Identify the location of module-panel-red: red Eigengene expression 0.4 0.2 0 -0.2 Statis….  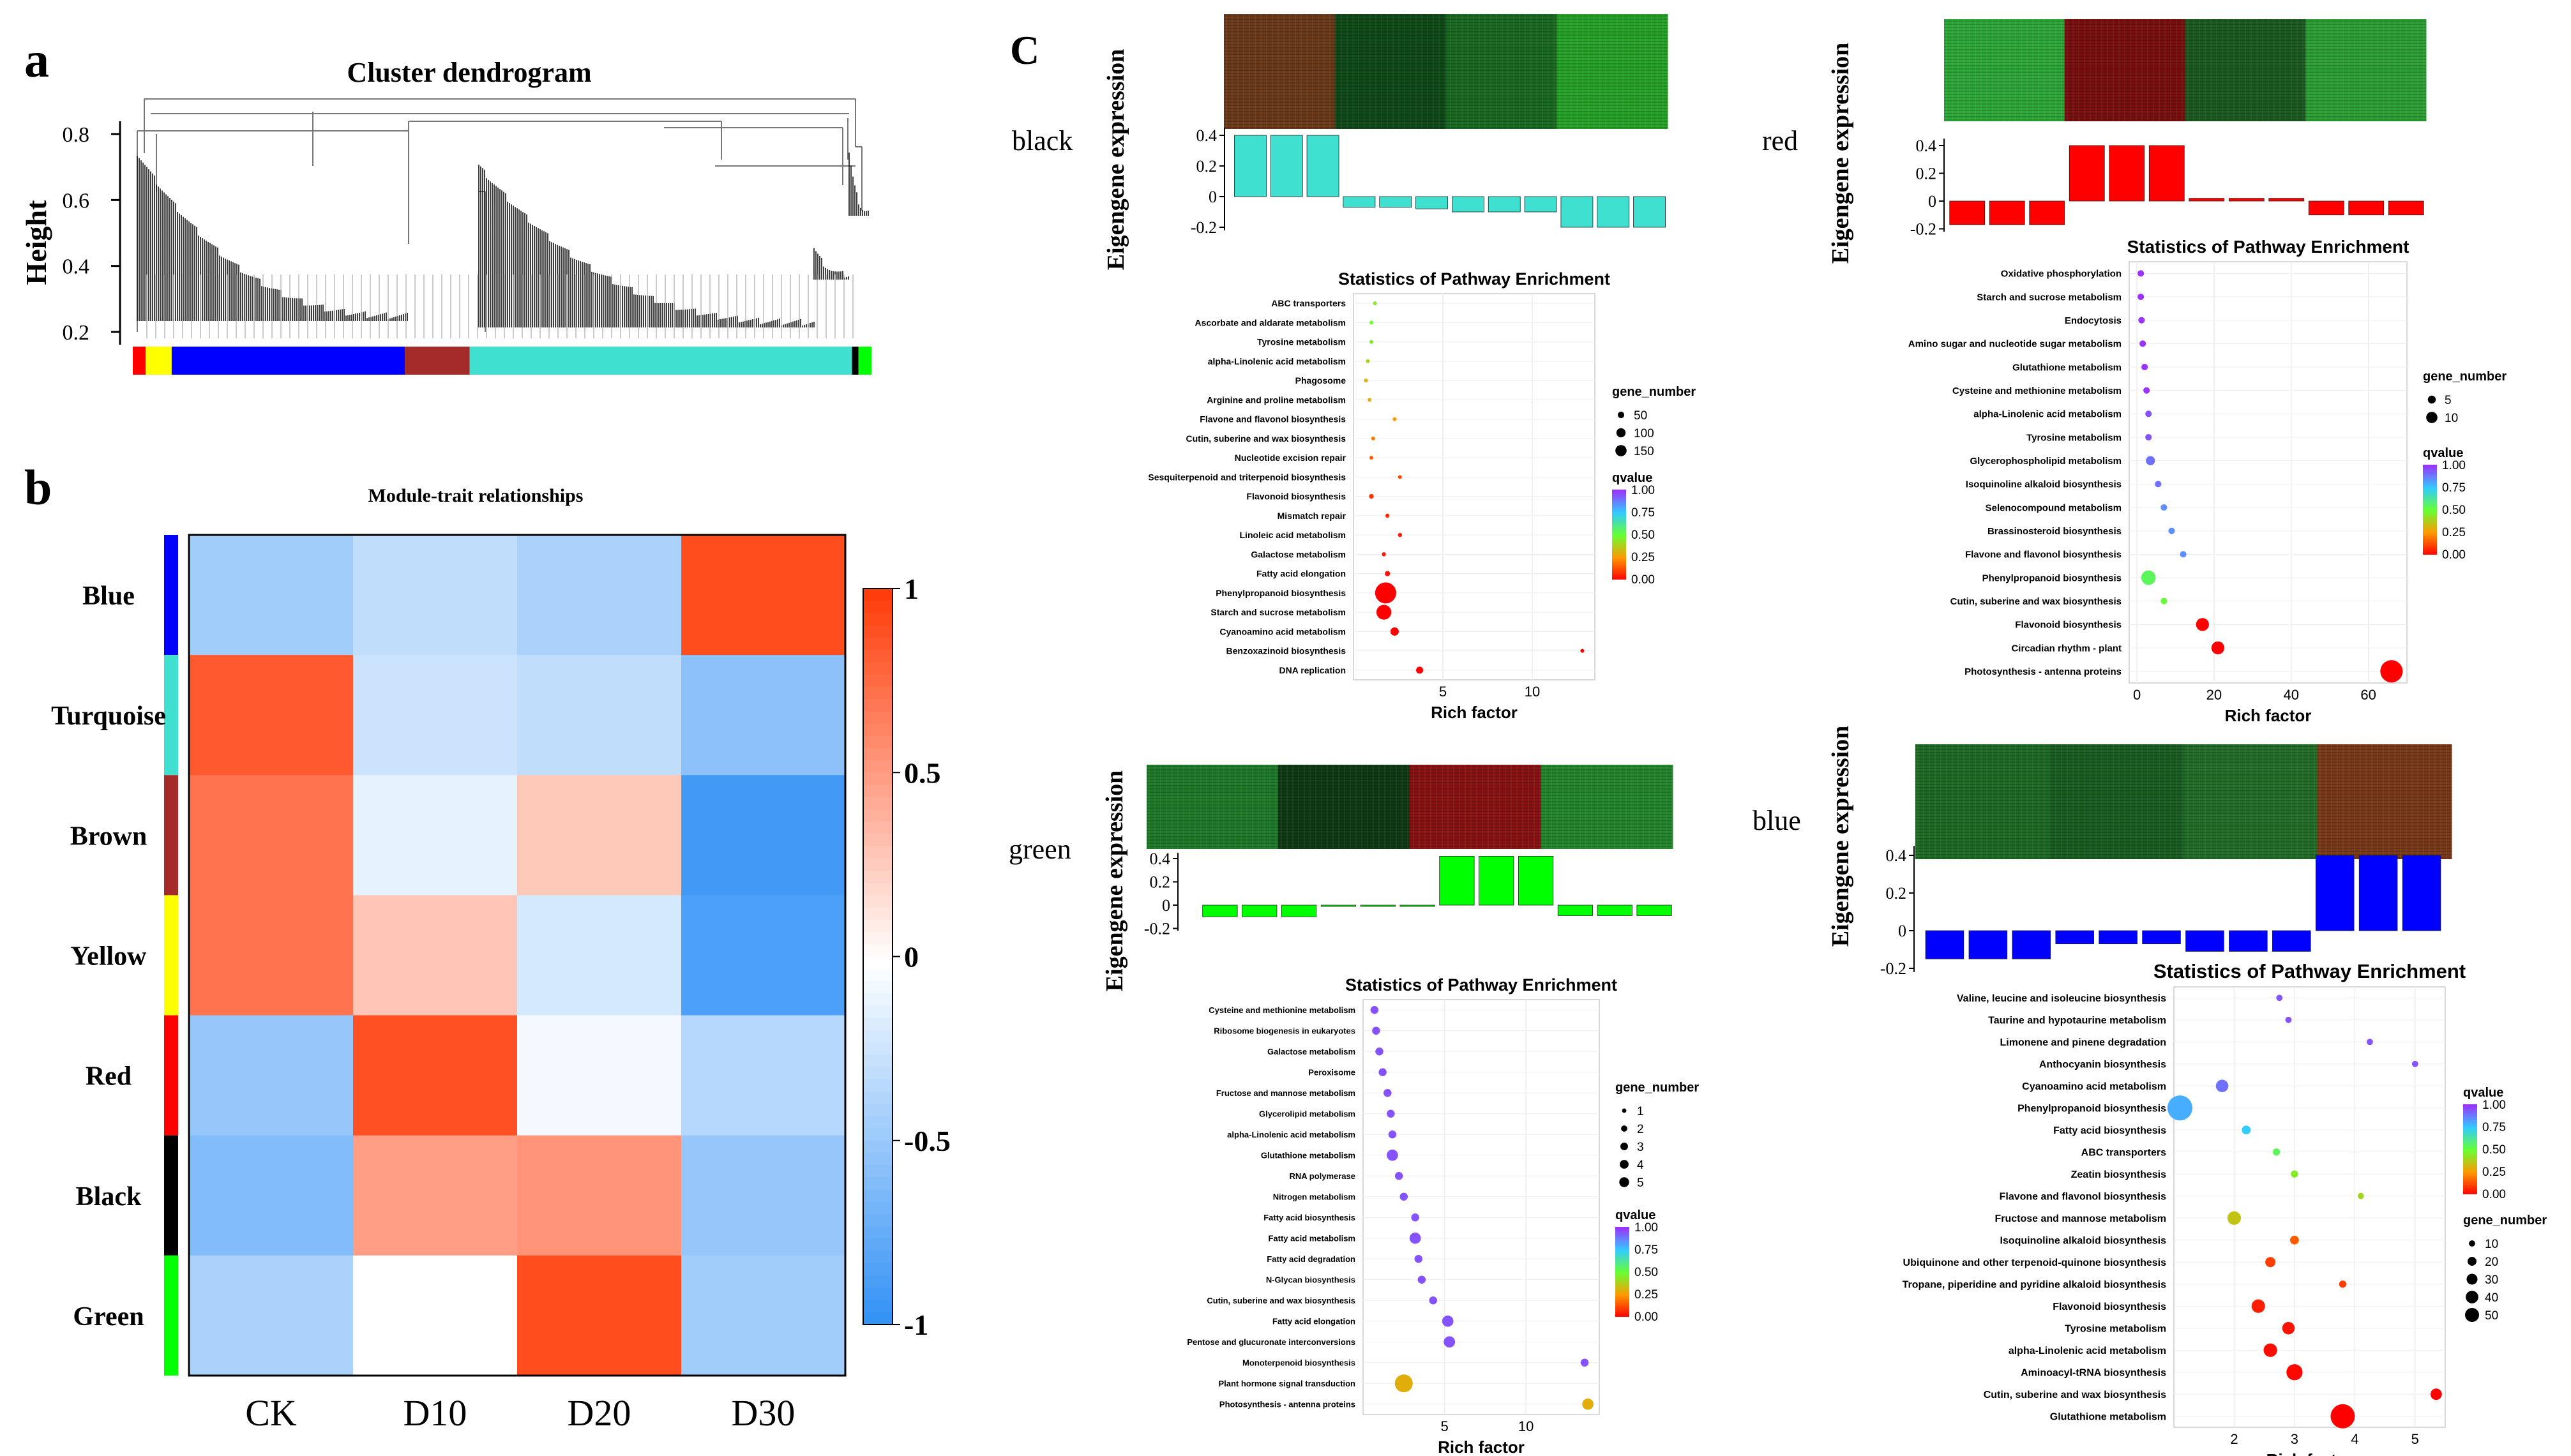
(2134, 372).